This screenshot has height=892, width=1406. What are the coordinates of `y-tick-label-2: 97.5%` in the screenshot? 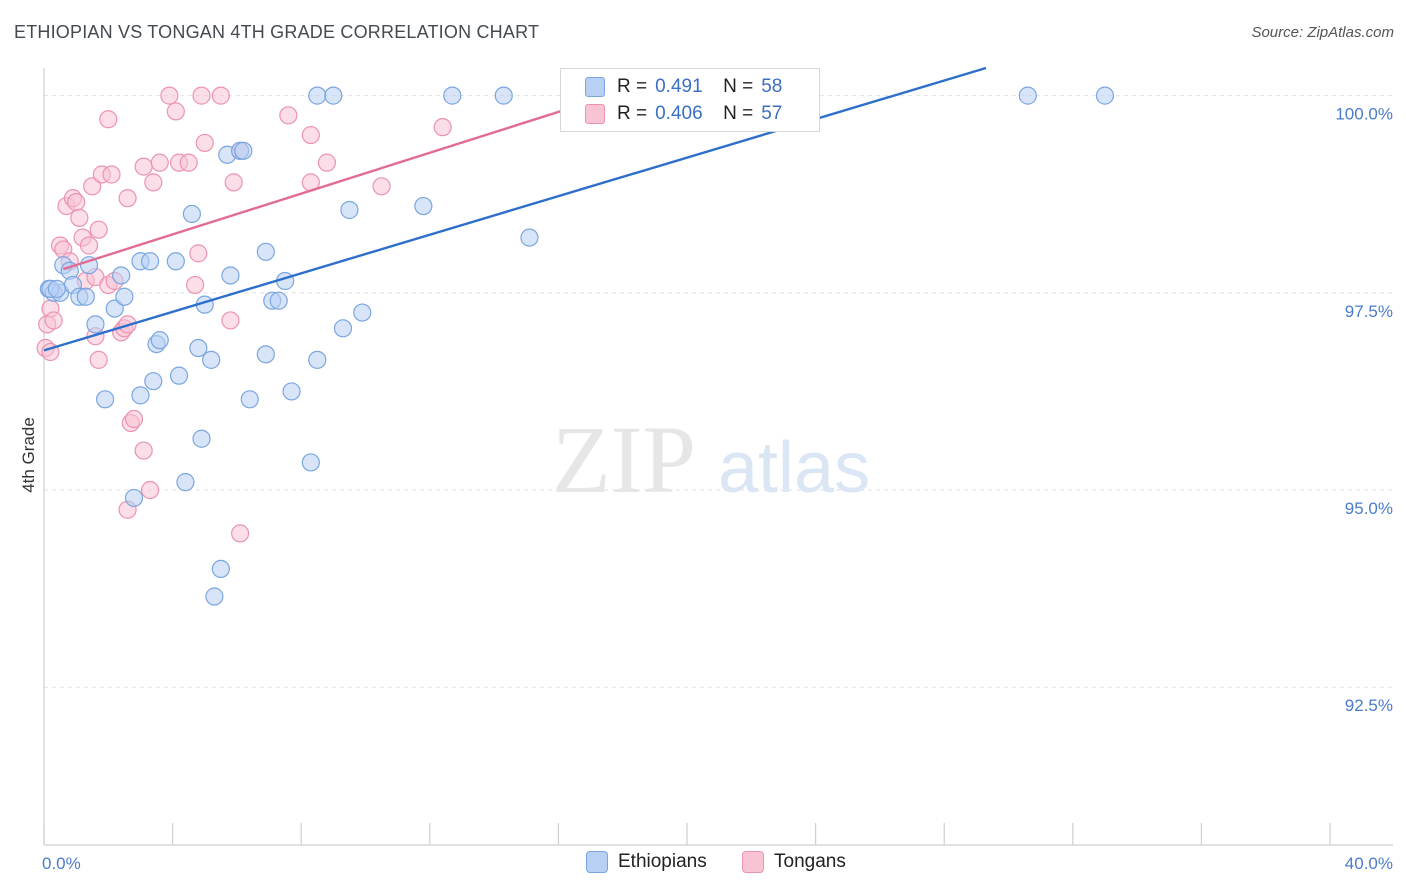 It's located at (1369, 311).